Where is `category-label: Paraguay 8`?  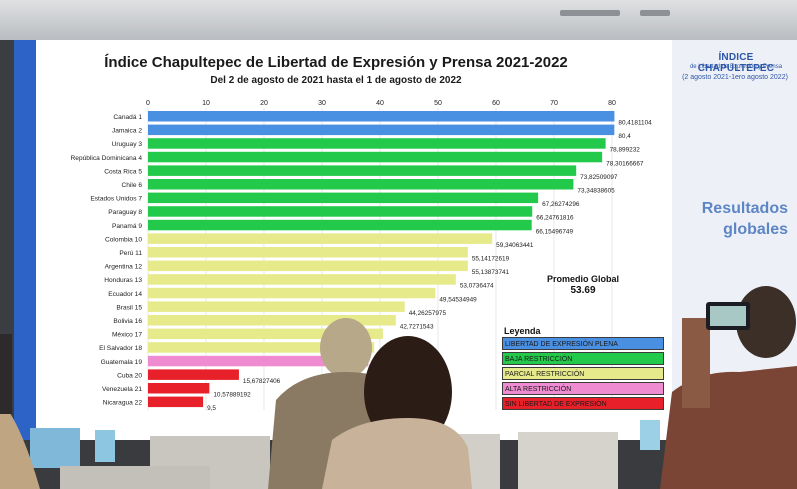 category-label: Paraguay 8 is located at coordinates (125, 212).